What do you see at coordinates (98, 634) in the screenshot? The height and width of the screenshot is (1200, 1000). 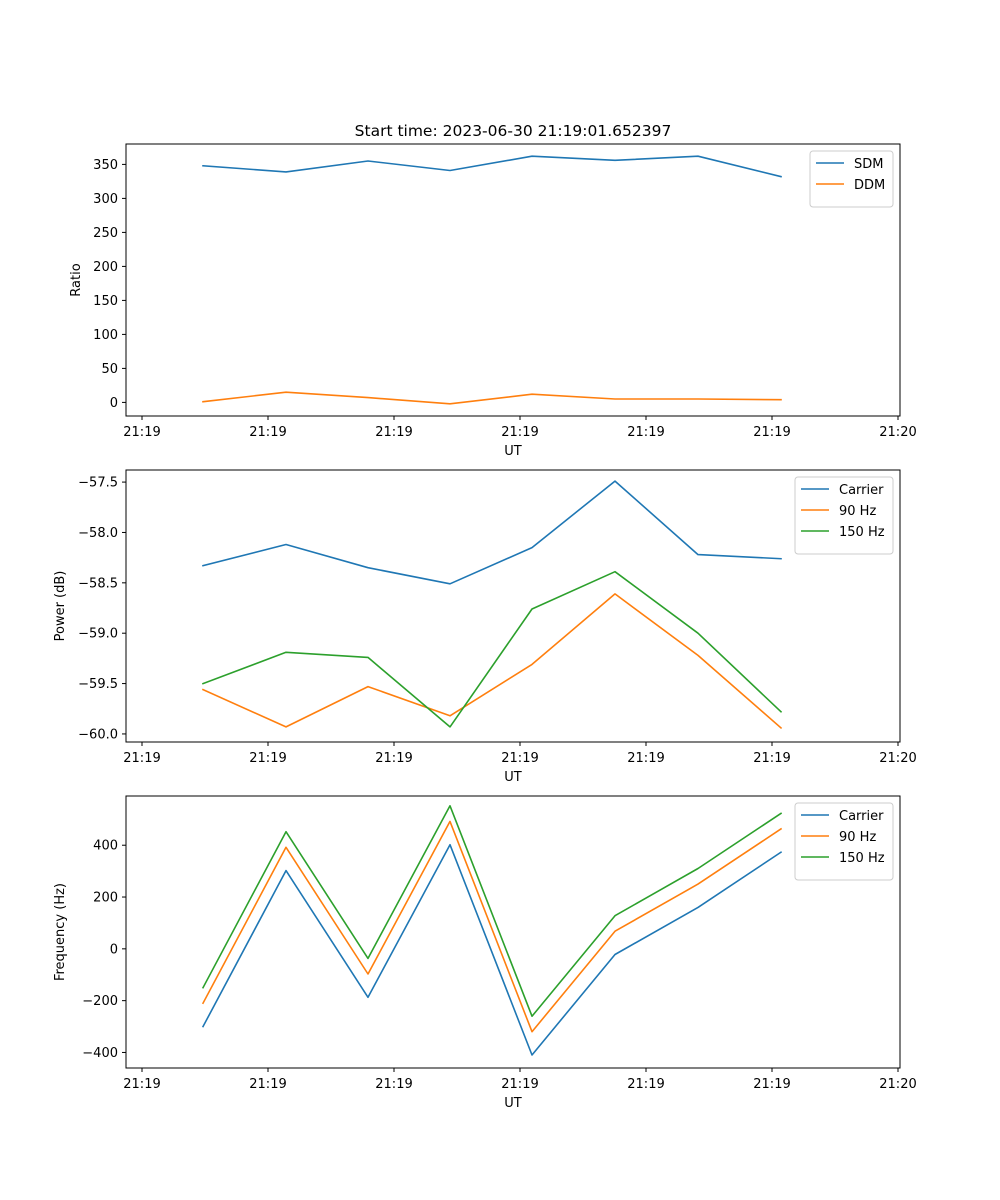 I see `y-tick-label: −59.0` at bounding box center [98, 634].